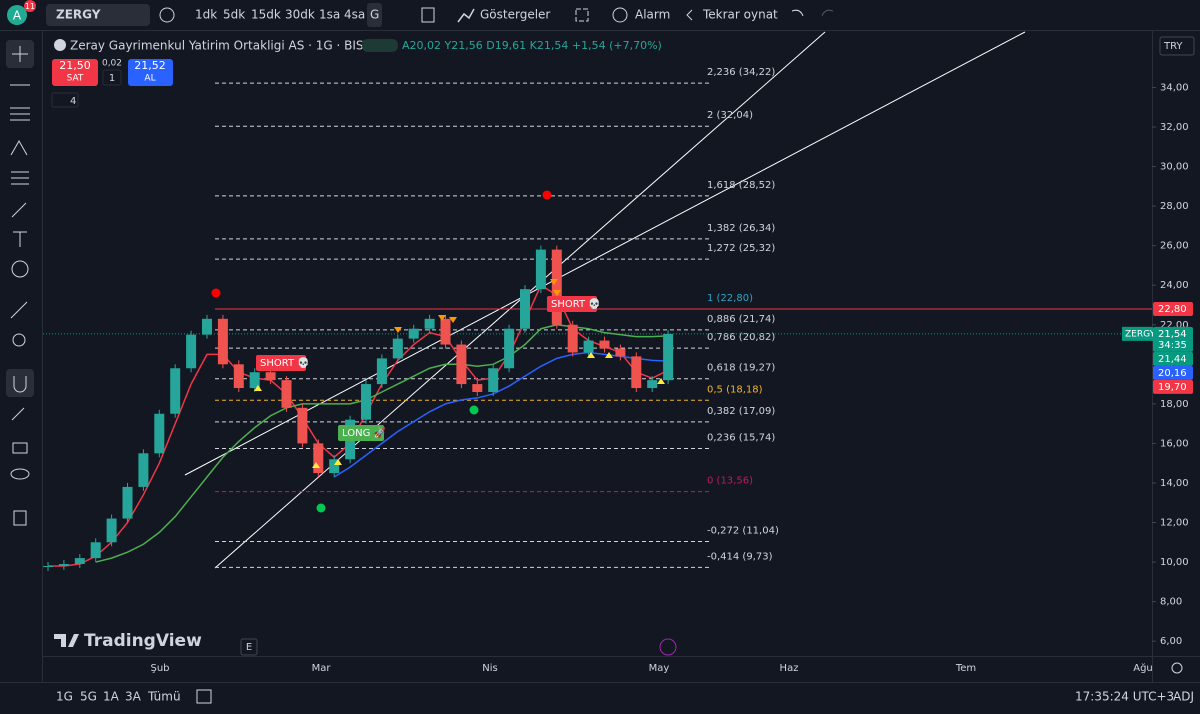 Image resolution: width=1200 pixels, height=714 pixels. What do you see at coordinates (20, 474) in the screenshot?
I see `visibility-tool` at bounding box center [20, 474].